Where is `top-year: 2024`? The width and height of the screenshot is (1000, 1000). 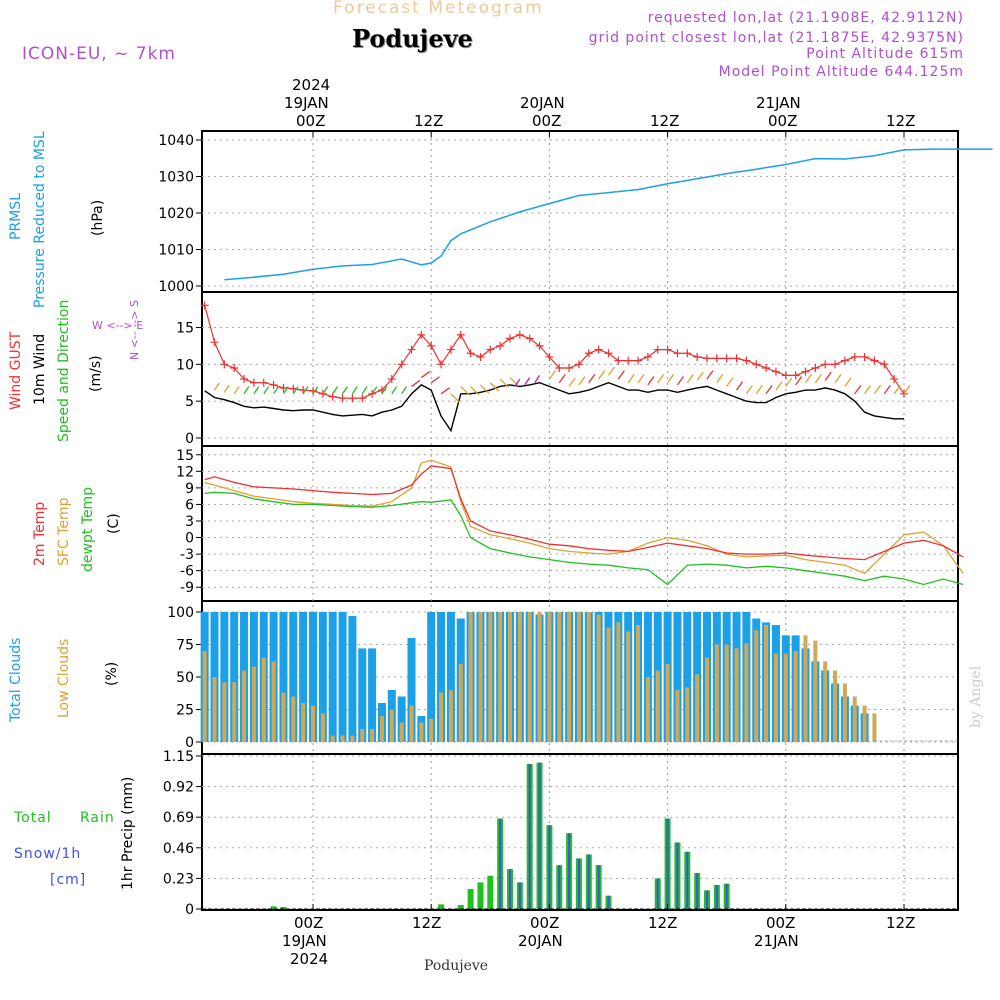 top-year: 2024 is located at coordinates (311, 85).